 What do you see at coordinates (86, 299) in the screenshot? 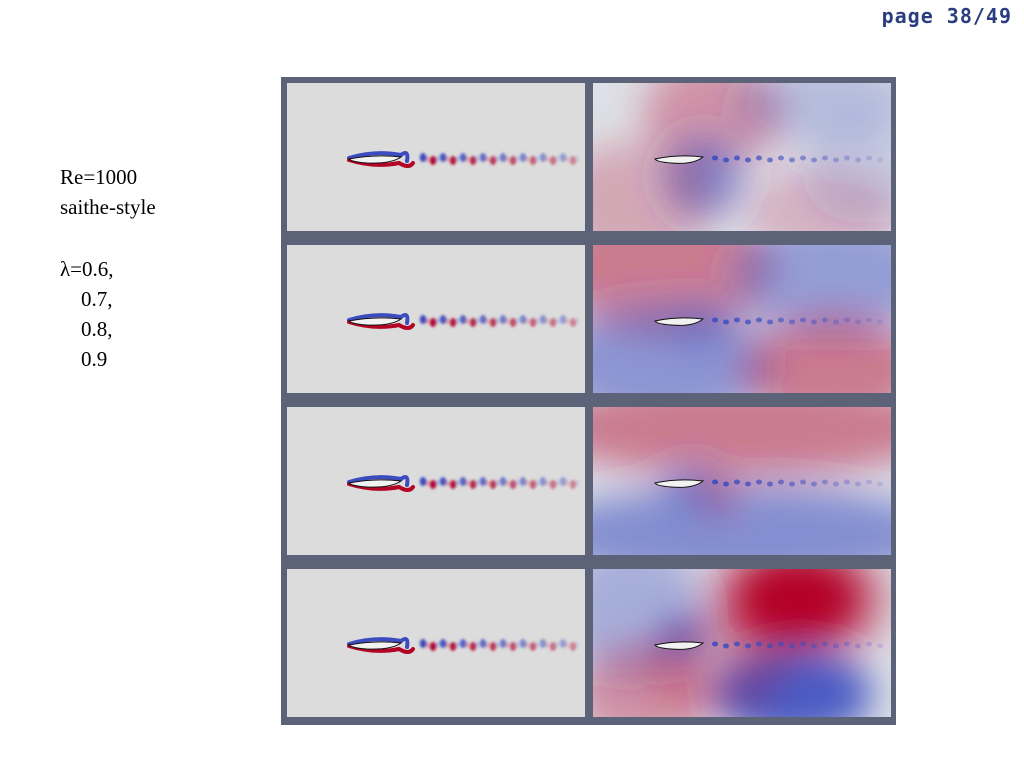
I see `lambda-value-2: 0.7,` at bounding box center [86, 299].